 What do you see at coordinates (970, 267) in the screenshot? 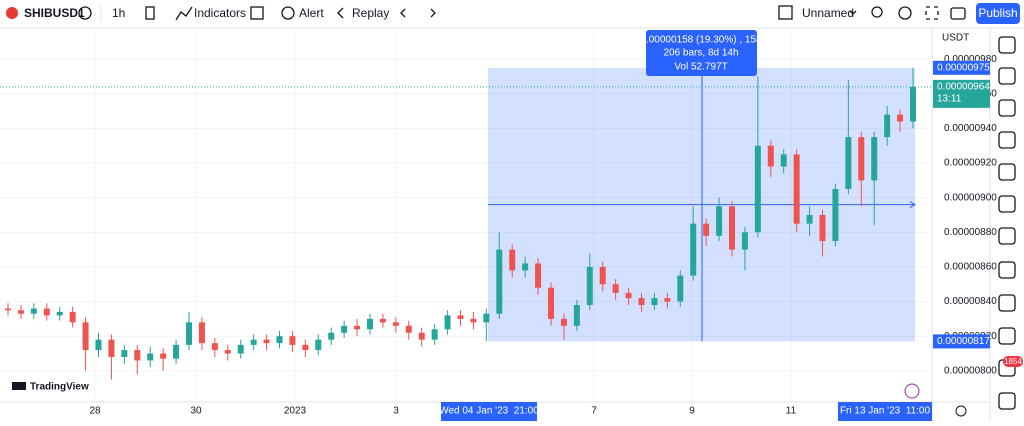
I see `y-tick-label: 0.00000860` at bounding box center [970, 267].